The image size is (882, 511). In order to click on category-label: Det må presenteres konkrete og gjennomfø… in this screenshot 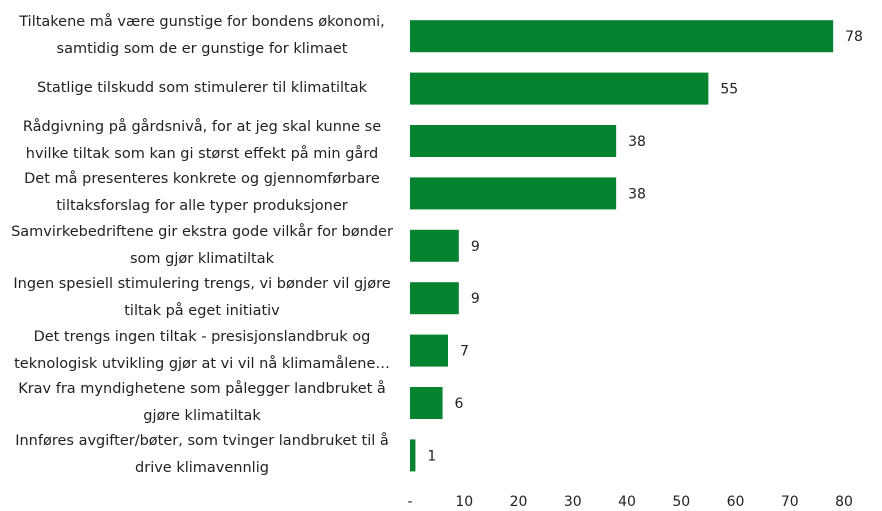, I will do `click(202, 193)`.